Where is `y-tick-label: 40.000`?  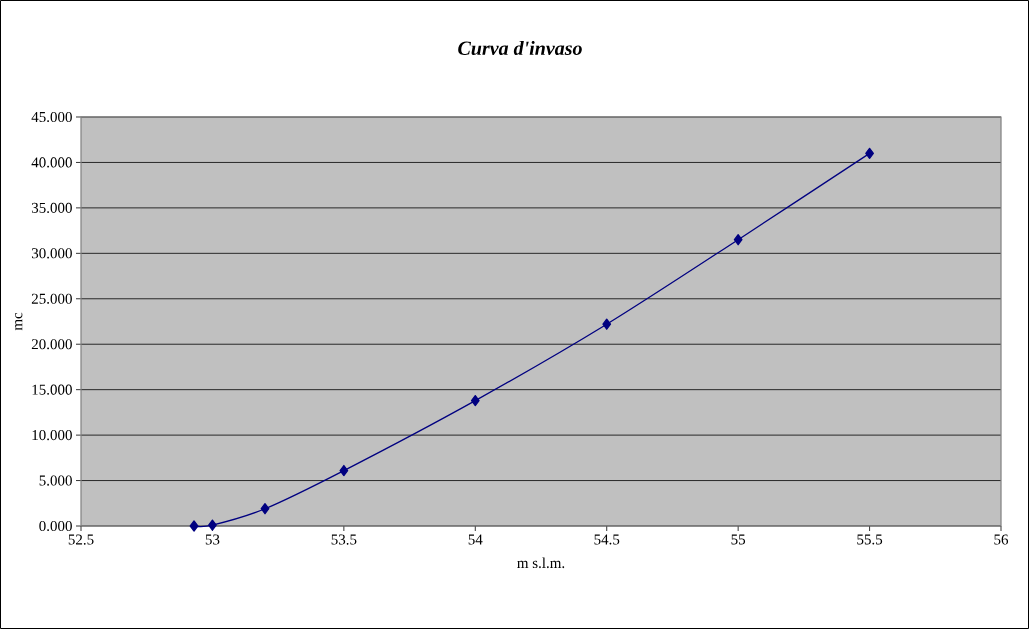 y-tick-label: 40.000 is located at coordinates (51, 162).